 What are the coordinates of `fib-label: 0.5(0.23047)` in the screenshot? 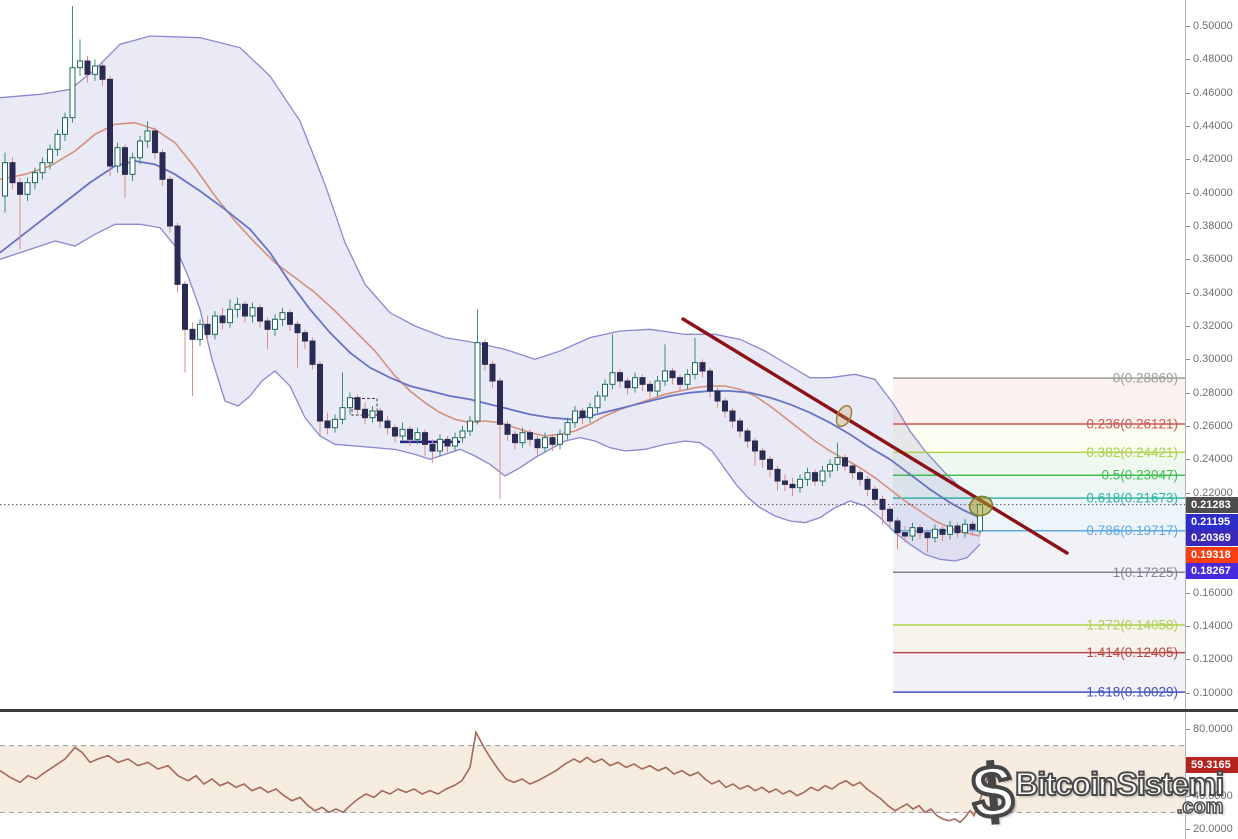 It's located at (1139, 475).